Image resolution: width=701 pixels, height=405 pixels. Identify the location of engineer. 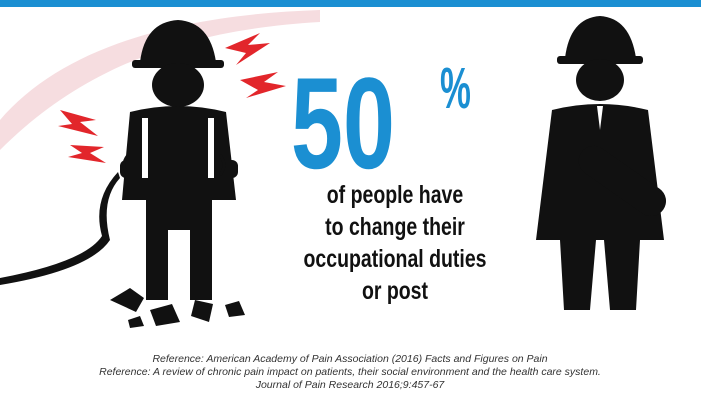
(601, 163).